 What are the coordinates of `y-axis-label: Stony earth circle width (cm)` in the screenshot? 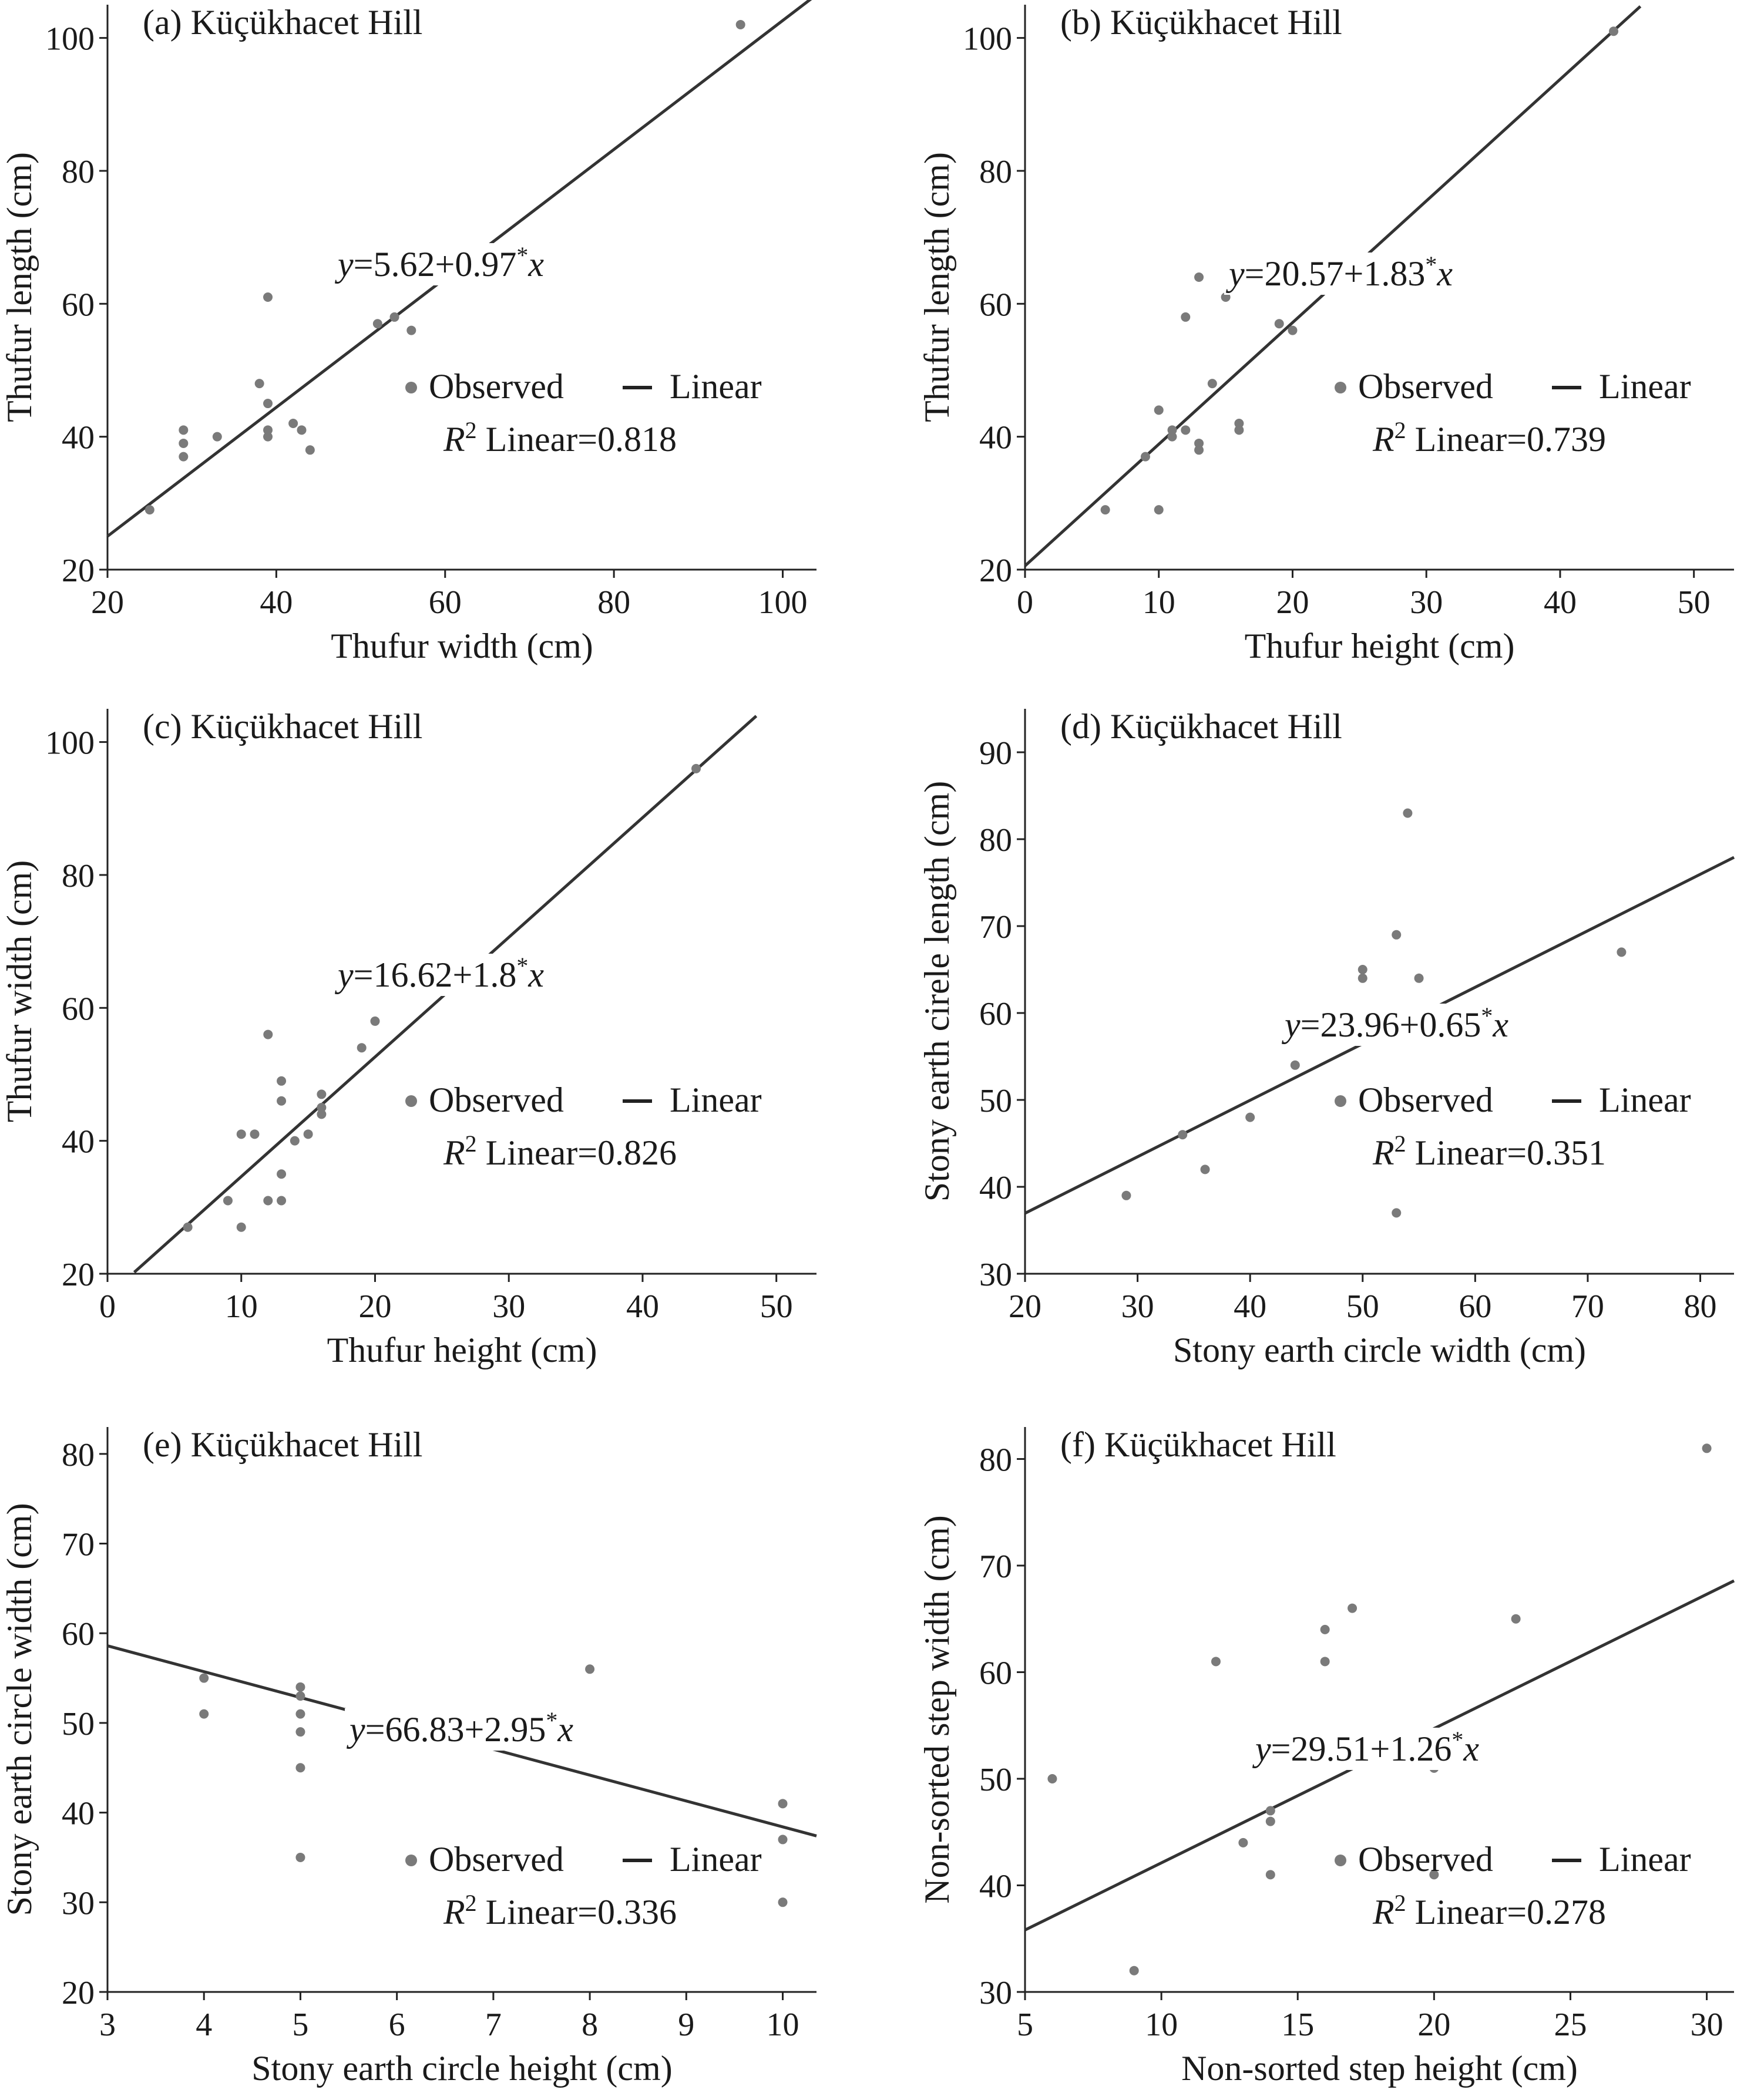 It's located at (19, 1709).